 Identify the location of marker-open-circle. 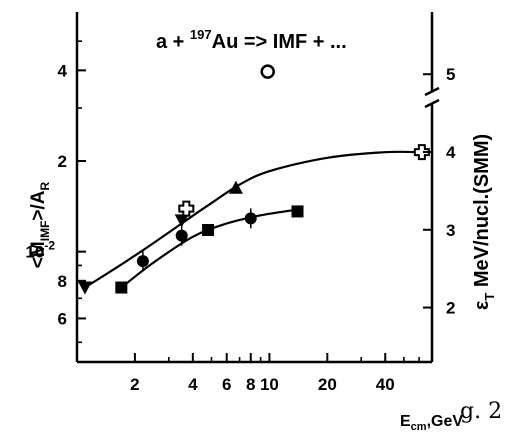
(267, 71).